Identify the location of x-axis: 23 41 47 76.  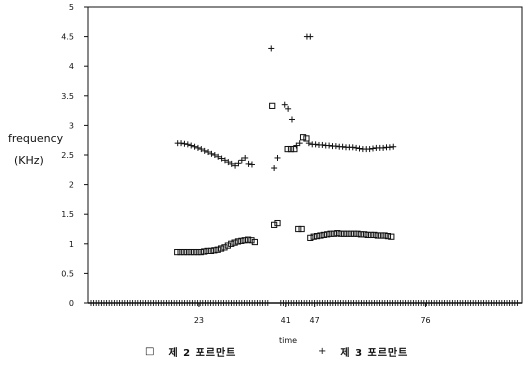
(312, 314).